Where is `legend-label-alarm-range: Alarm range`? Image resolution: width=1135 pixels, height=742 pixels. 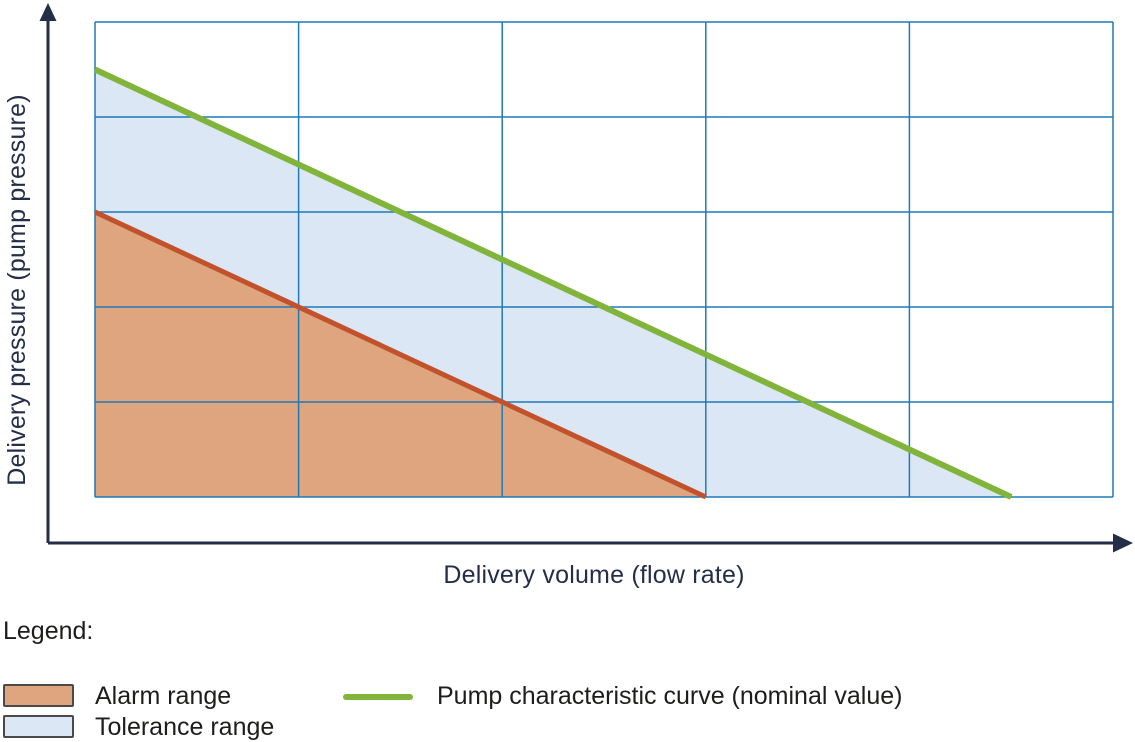
legend-label-alarm-range: Alarm range is located at coordinates (163, 696).